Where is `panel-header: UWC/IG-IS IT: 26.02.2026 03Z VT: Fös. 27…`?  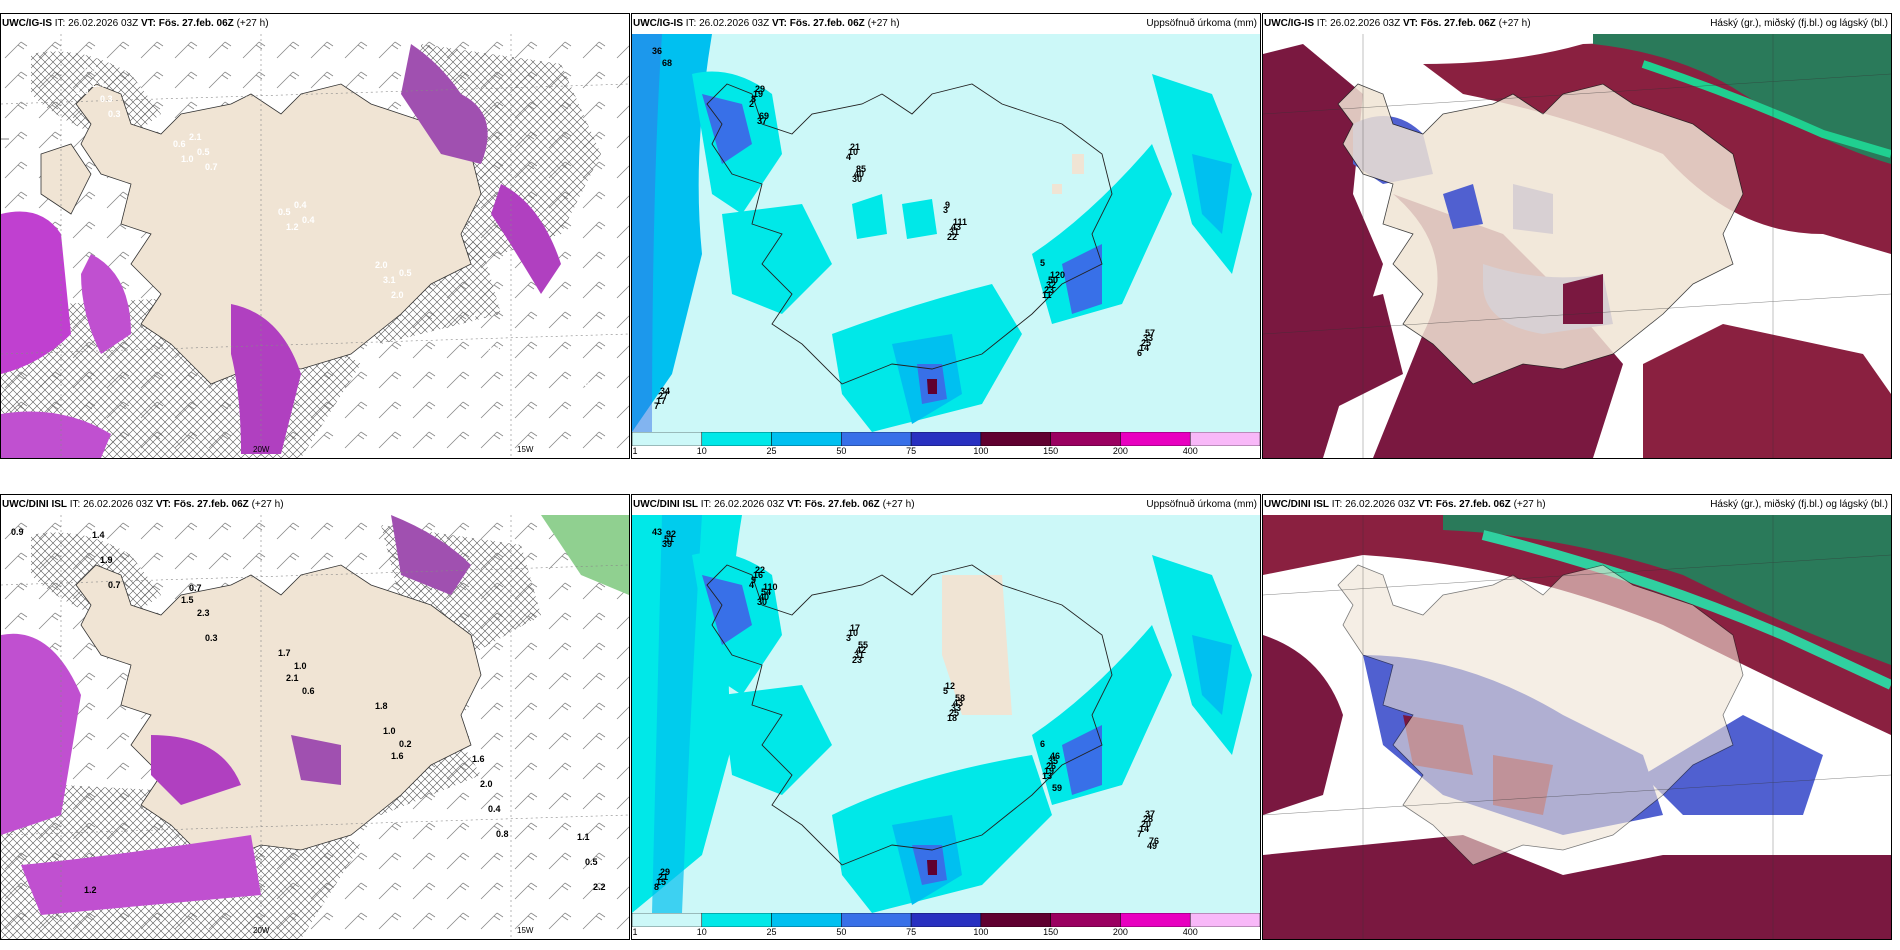 panel-header: UWC/IG-IS IT: 26.02.2026 03Z VT: Fös. 27… is located at coordinates (1577, 24).